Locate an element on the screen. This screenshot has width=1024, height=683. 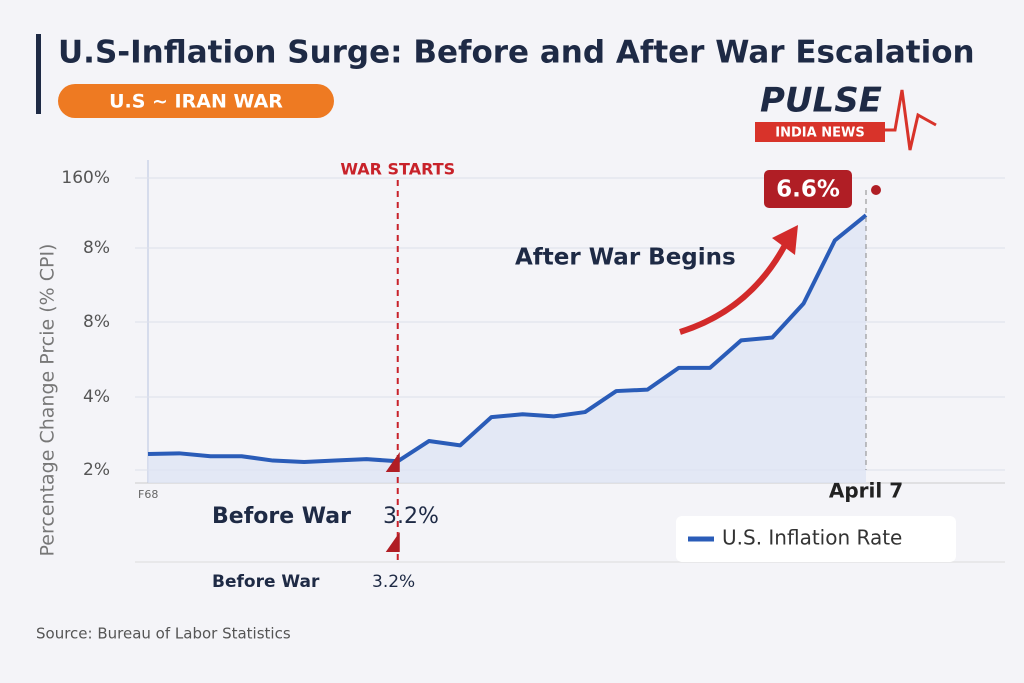
legend is located at coordinates (816, 539).